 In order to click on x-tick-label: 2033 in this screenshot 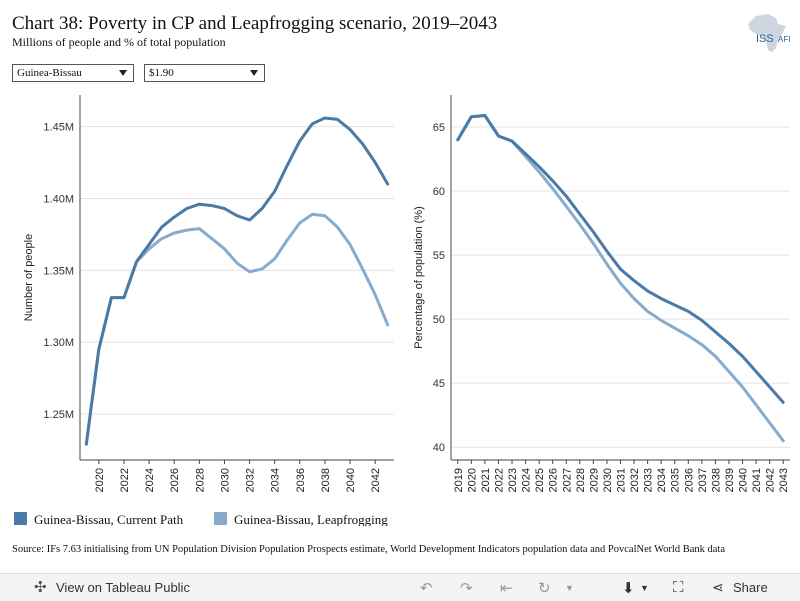, I will do `click(649, 480)`.